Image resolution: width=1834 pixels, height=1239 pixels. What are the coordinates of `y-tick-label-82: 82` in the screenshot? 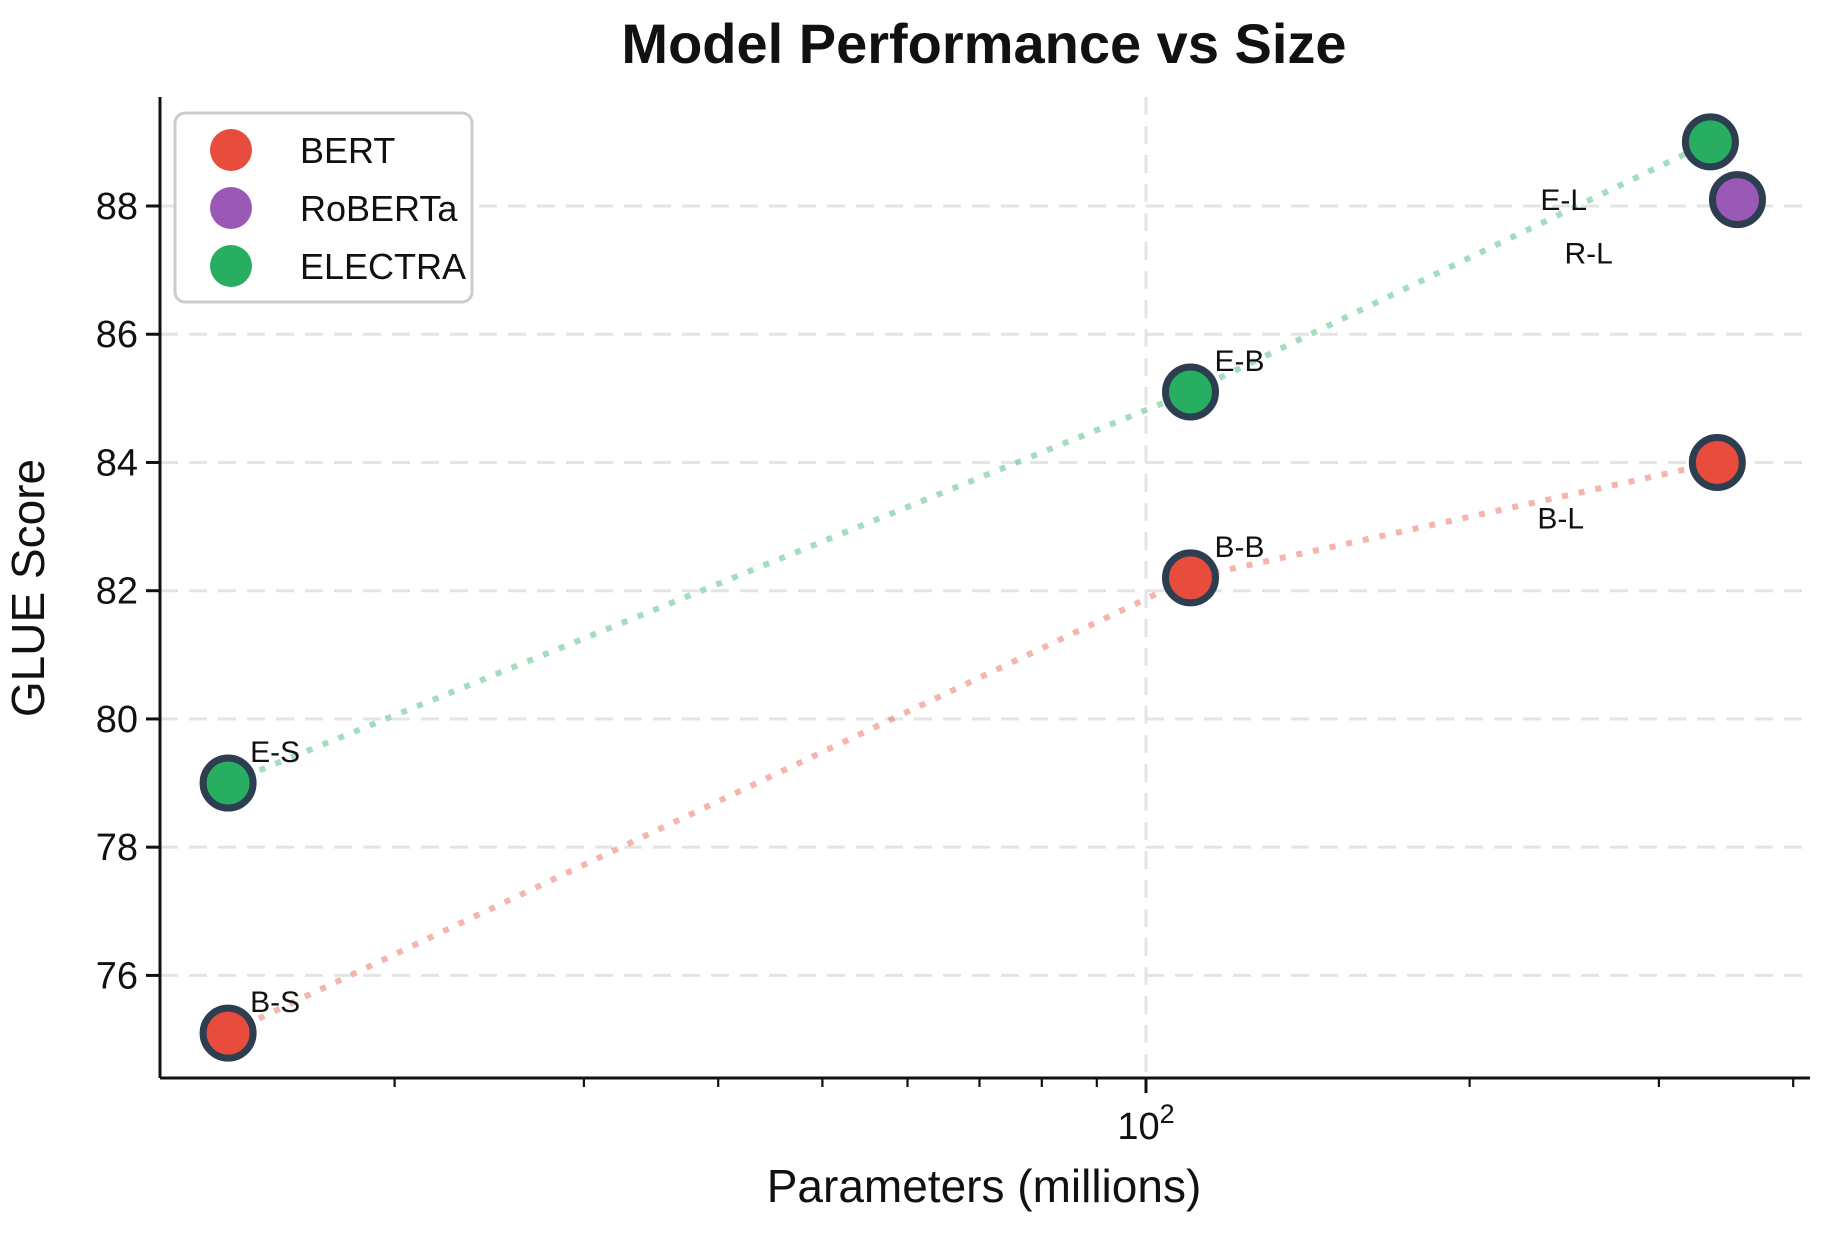 It's located at (117, 592).